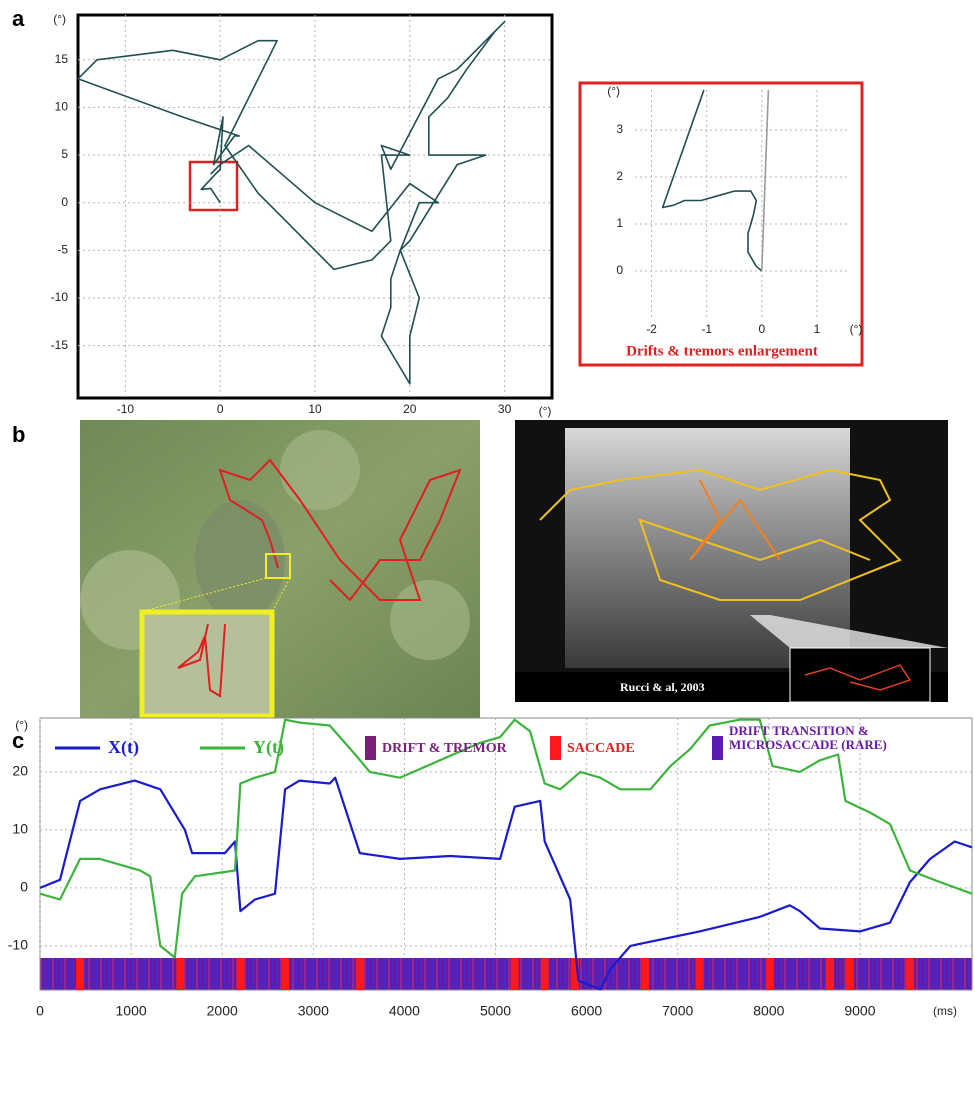 This screenshot has height=1104, width=975. What do you see at coordinates (62, 107) in the screenshot?
I see `y-tick-label: 10` at bounding box center [62, 107].